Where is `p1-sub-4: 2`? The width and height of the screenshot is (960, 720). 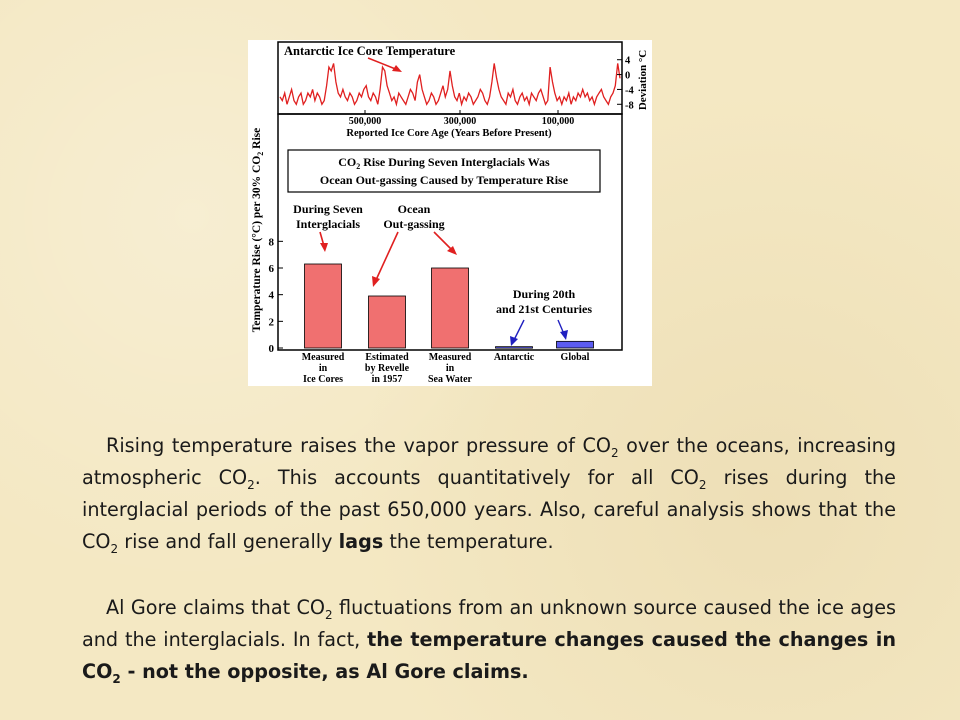
p1-sub-4: 2 is located at coordinates (114, 548).